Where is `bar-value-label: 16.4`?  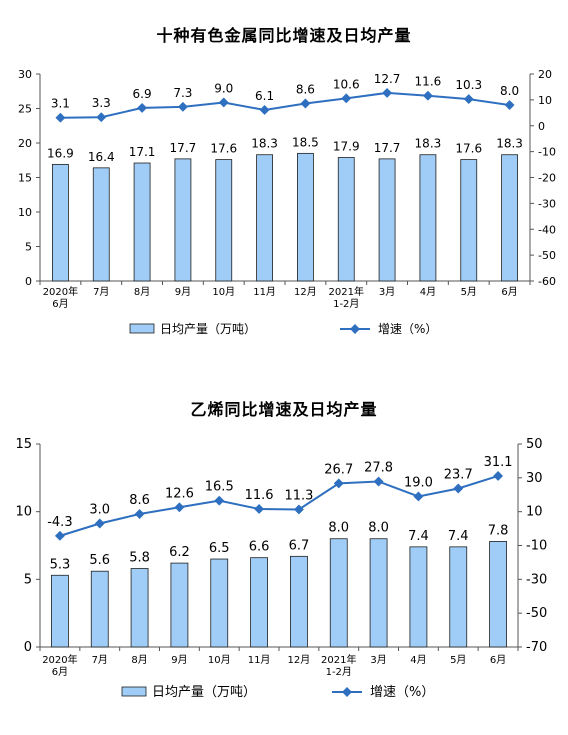 bar-value-label: 16.4 is located at coordinates (101, 157).